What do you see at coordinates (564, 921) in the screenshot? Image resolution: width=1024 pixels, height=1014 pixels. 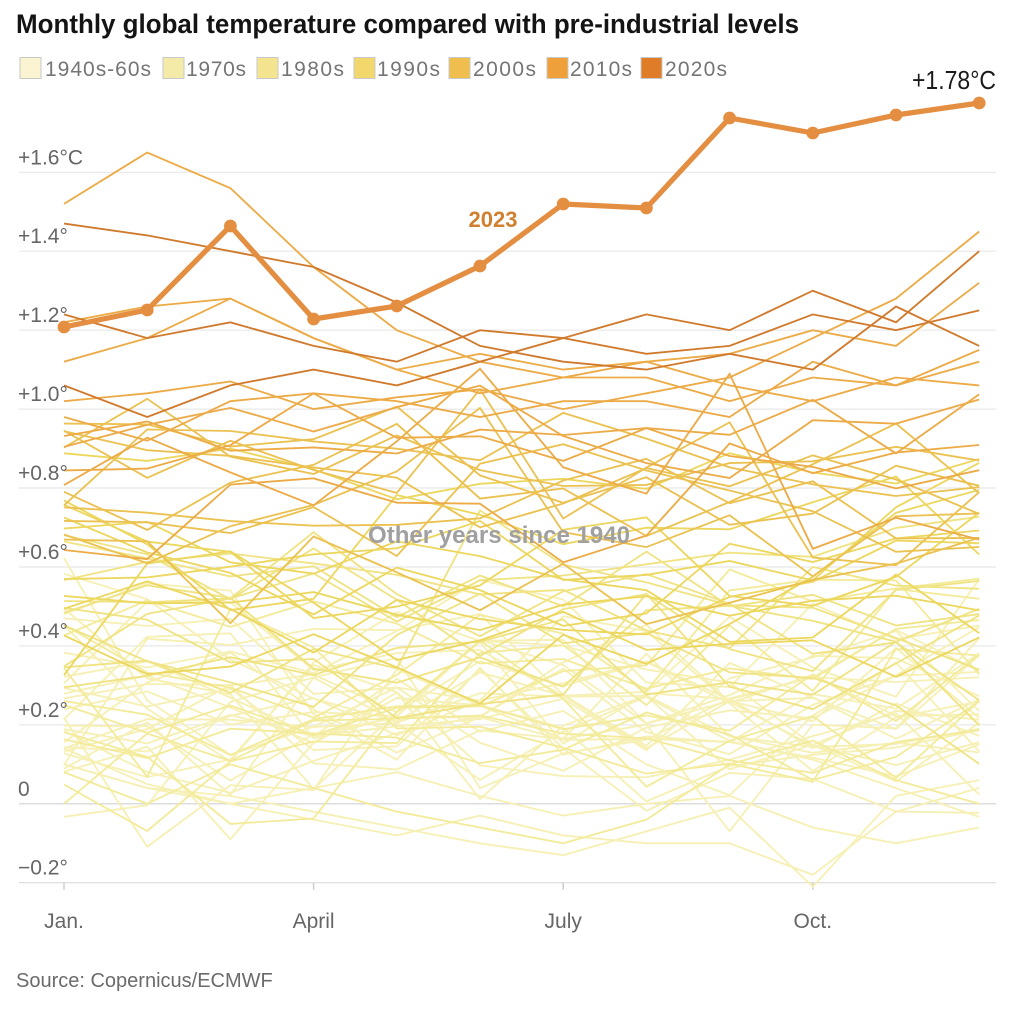 I see `svg-text: July` at bounding box center [564, 921].